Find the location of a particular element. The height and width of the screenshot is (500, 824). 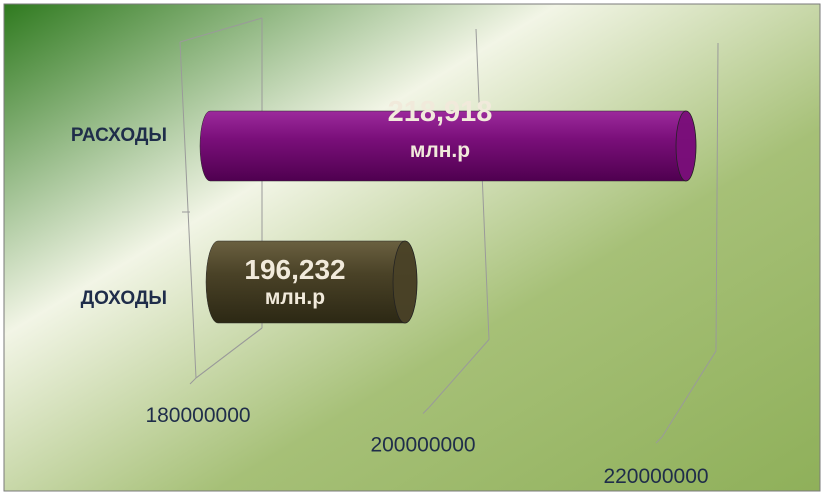

category-label: ДОХОДЫ is located at coordinates (124, 298).